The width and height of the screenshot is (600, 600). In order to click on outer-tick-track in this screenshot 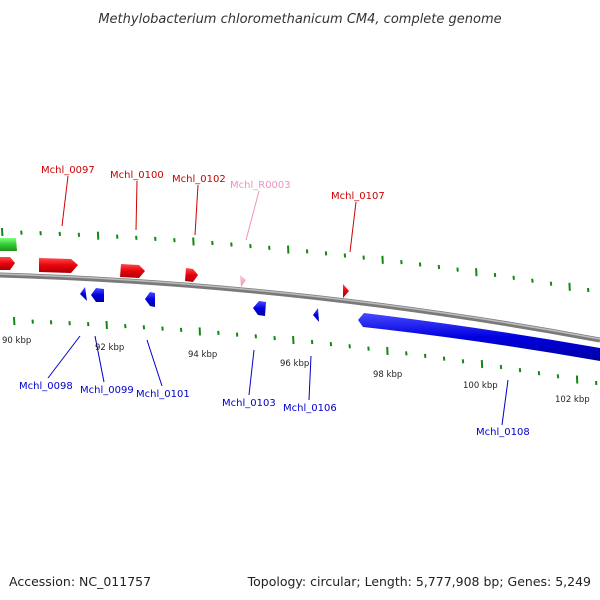, I will do `click(295, 260)`.